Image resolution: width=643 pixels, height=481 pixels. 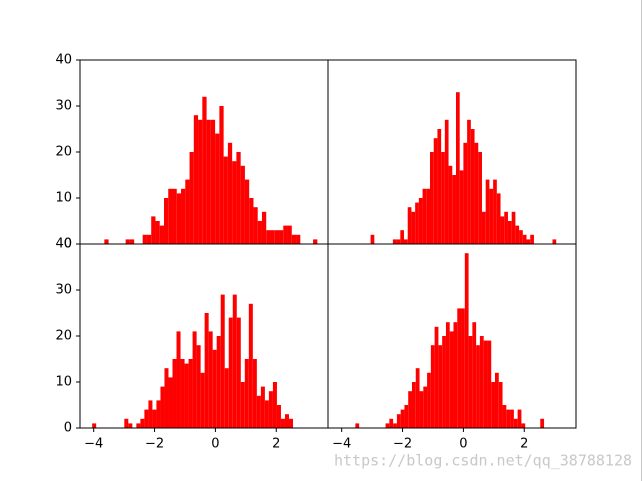 I want to click on y-tick-label: 30, so click(x=63, y=290).